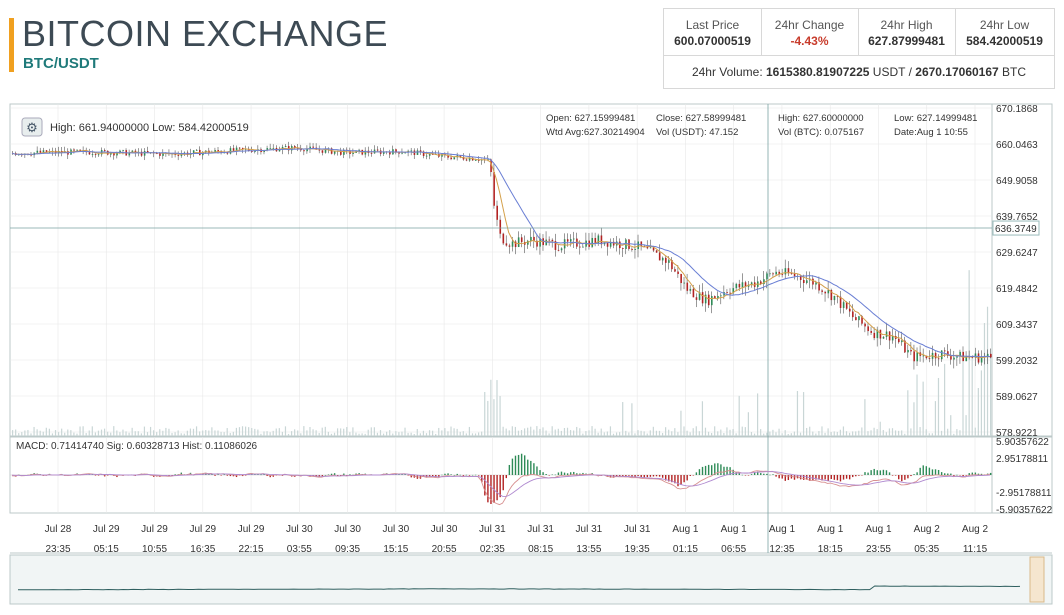 This screenshot has height=615, width=1064. What do you see at coordinates (32, 127) in the screenshot?
I see `settings-button` at bounding box center [32, 127].